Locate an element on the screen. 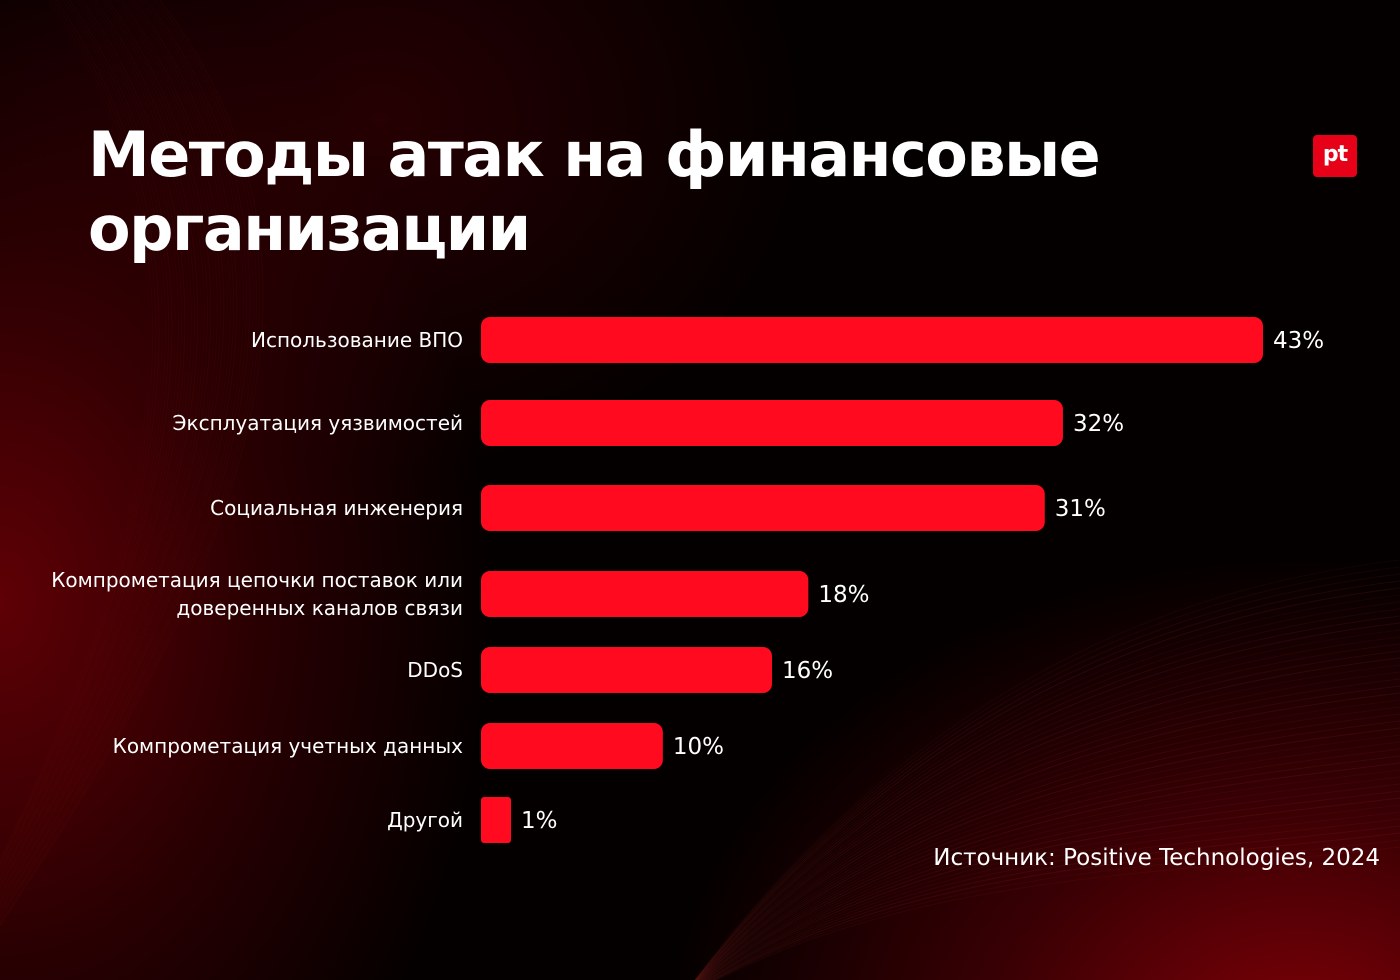 This screenshot has width=1400, height=980. source-caption: Источник: Positive Technologies, 2024 is located at coordinates (1156, 858).